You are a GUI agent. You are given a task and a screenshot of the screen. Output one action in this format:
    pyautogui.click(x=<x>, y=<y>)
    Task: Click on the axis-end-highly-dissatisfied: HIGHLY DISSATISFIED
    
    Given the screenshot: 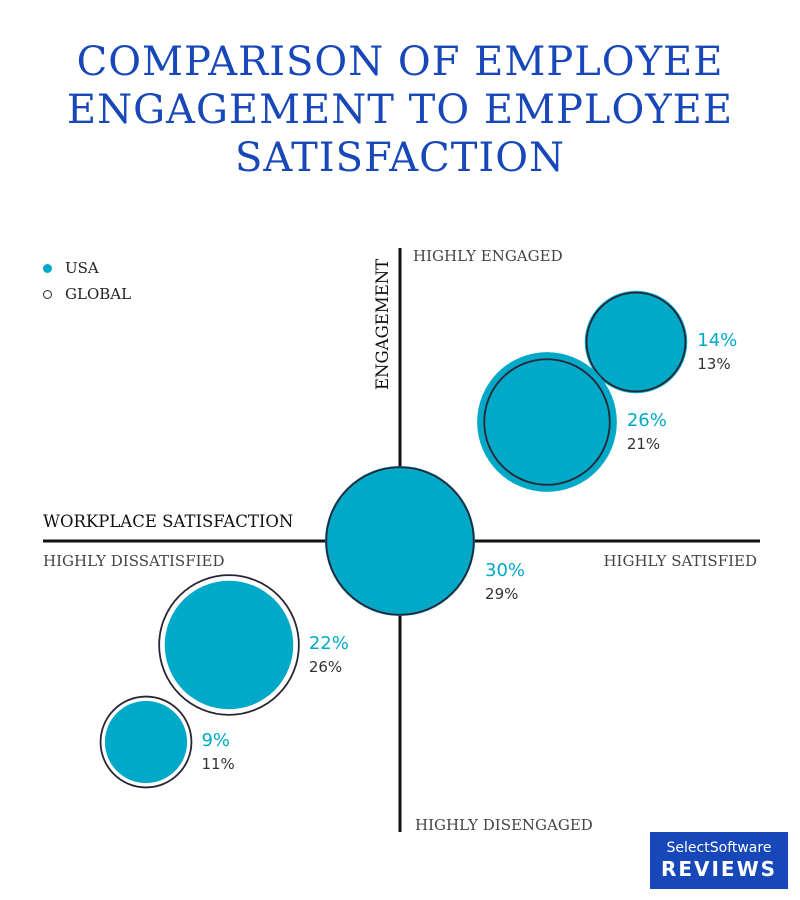 What is the action you would take?
    pyautogui.click(x=134, y=561)
    